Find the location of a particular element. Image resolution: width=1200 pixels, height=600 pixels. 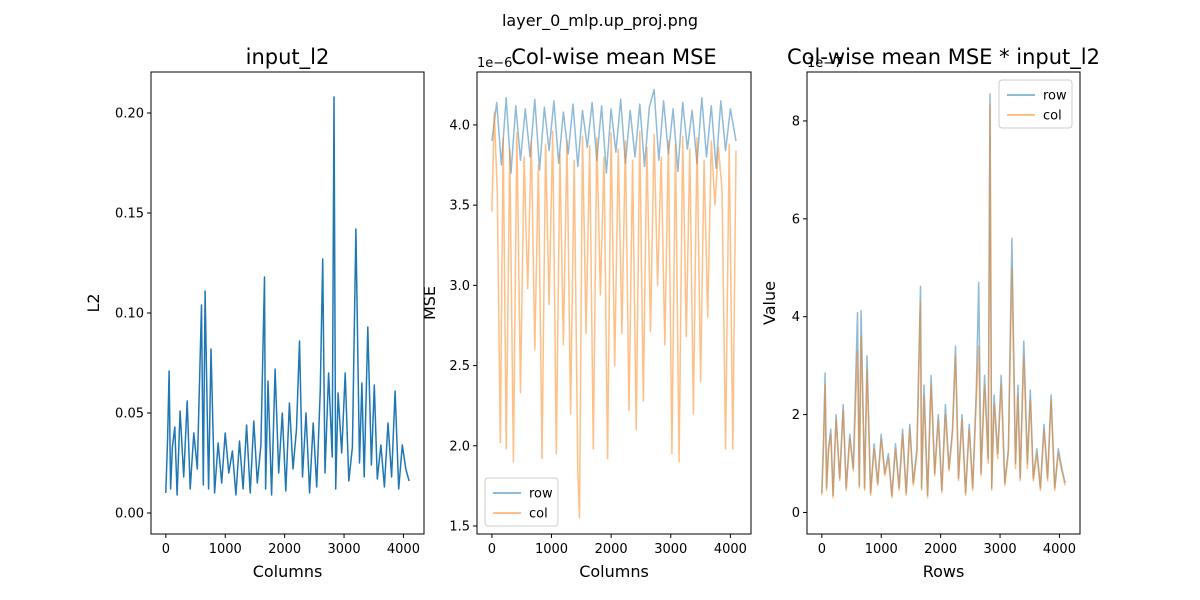

y-tick-label: 0 is located at coordinates (796, 513).